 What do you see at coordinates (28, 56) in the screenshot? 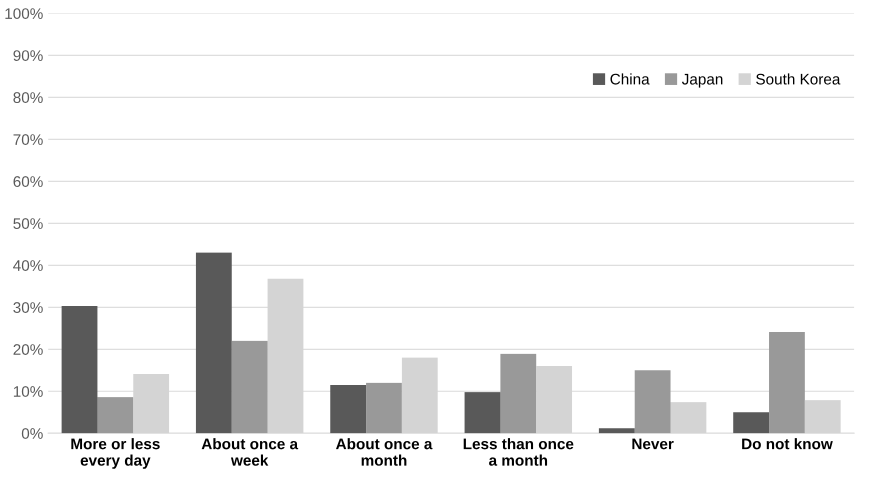
I see `y-tick-label: 90%` at bounding box center [28, 56].